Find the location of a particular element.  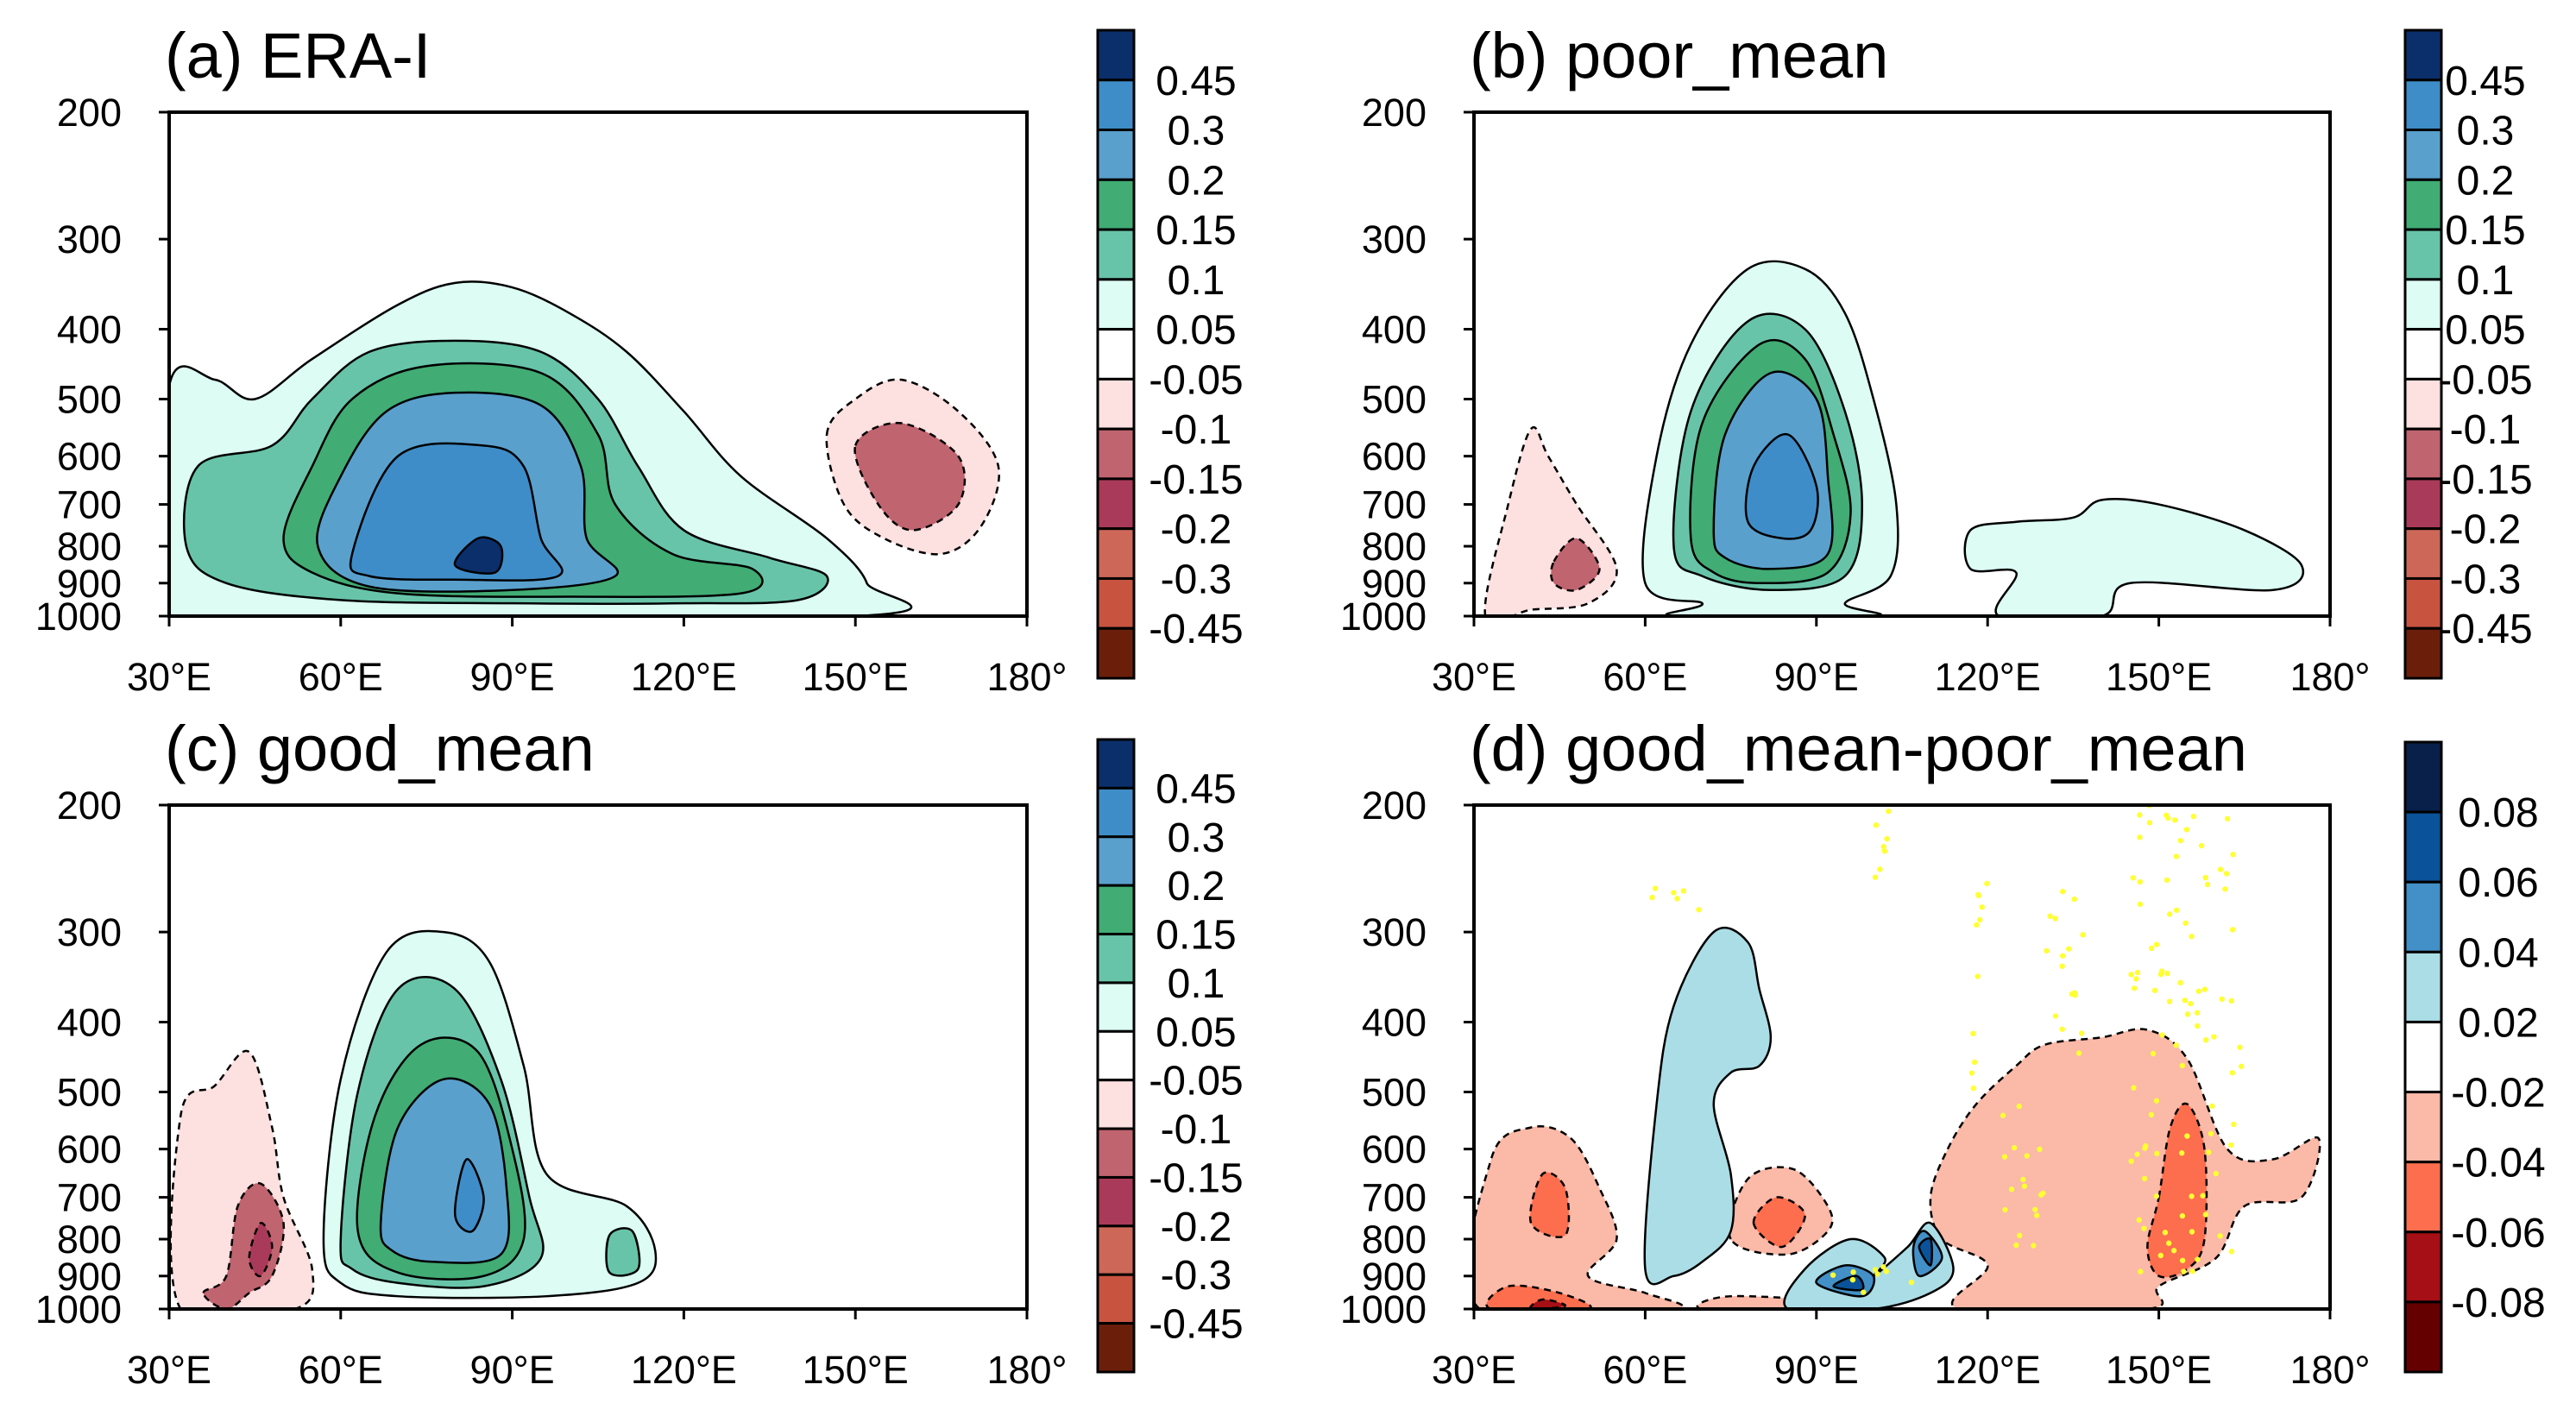

colorbar-label: -0.1 is located at coordinates (1196, 430).